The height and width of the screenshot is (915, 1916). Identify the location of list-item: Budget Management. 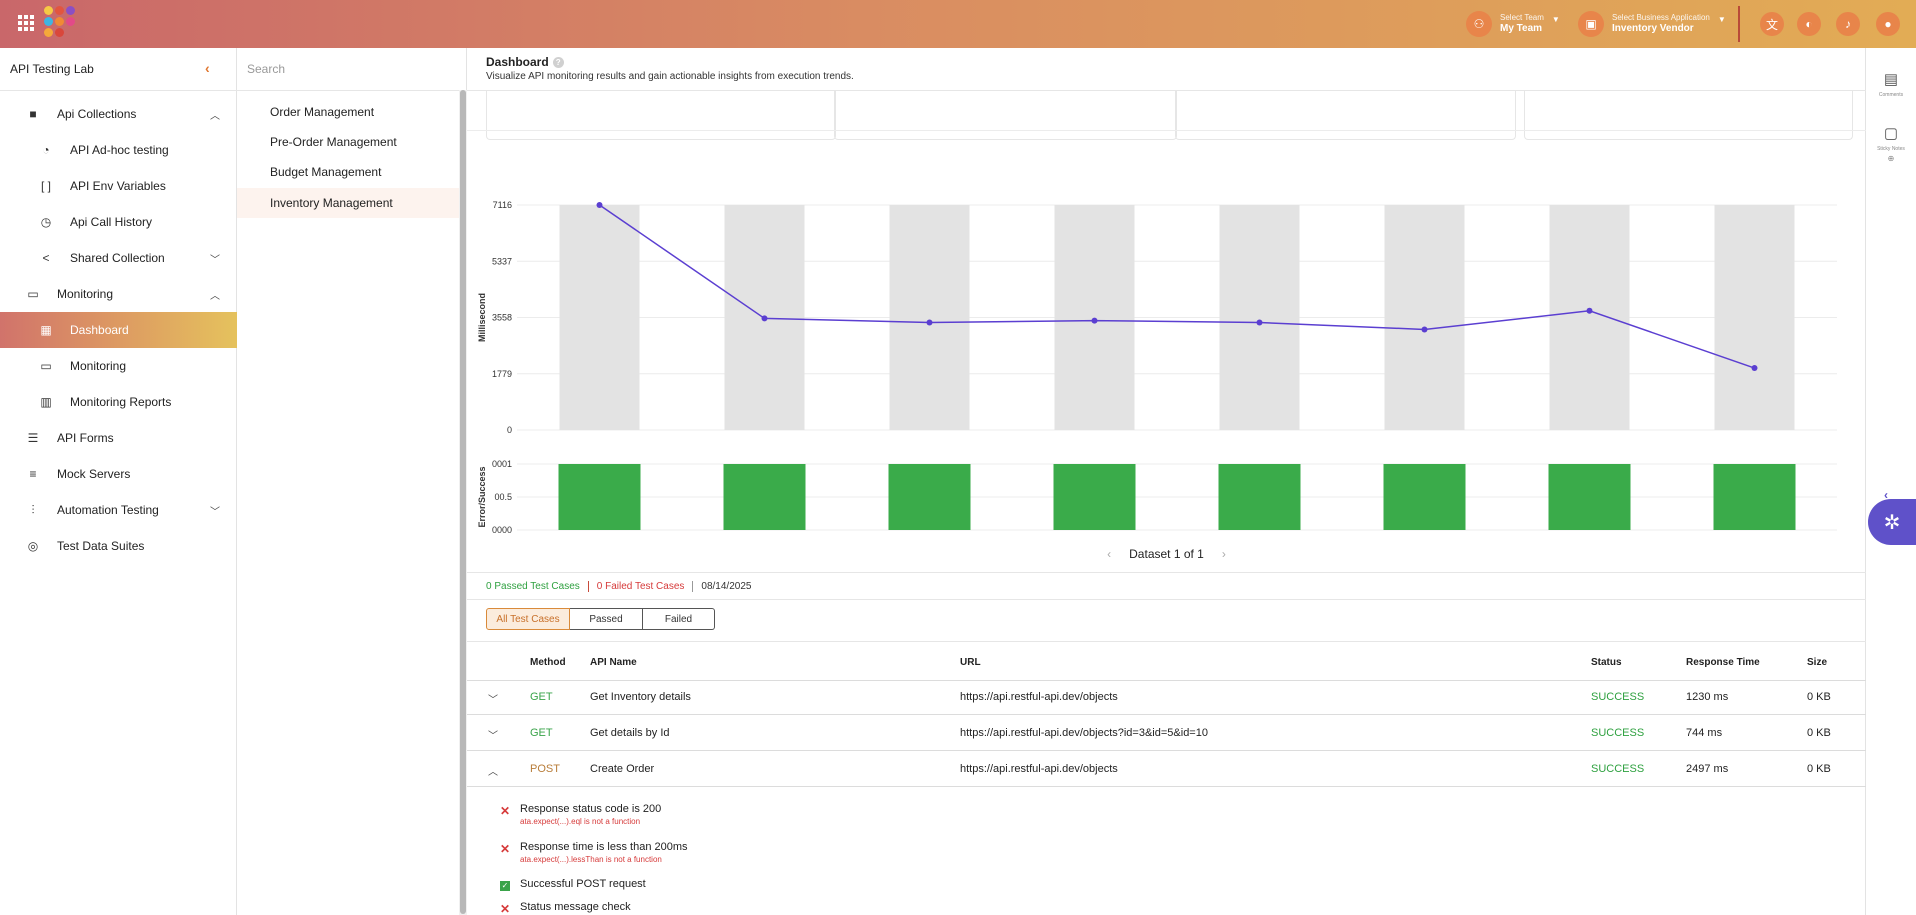
(326, 172).